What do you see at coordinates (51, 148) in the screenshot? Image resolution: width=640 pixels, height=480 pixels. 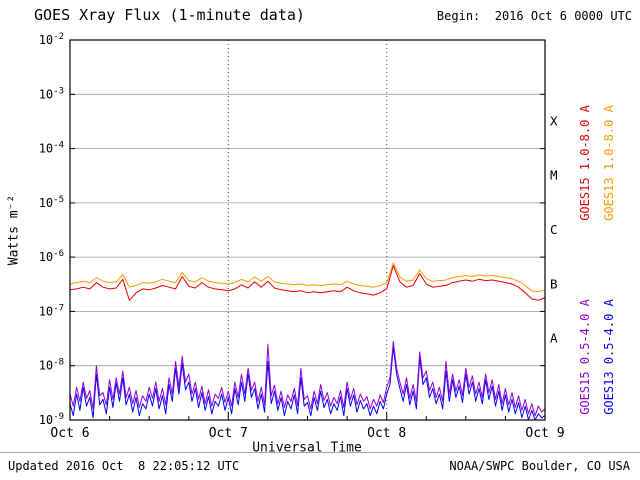 I see `y-tick-label: 10-4` at bounding box center [51, 148].